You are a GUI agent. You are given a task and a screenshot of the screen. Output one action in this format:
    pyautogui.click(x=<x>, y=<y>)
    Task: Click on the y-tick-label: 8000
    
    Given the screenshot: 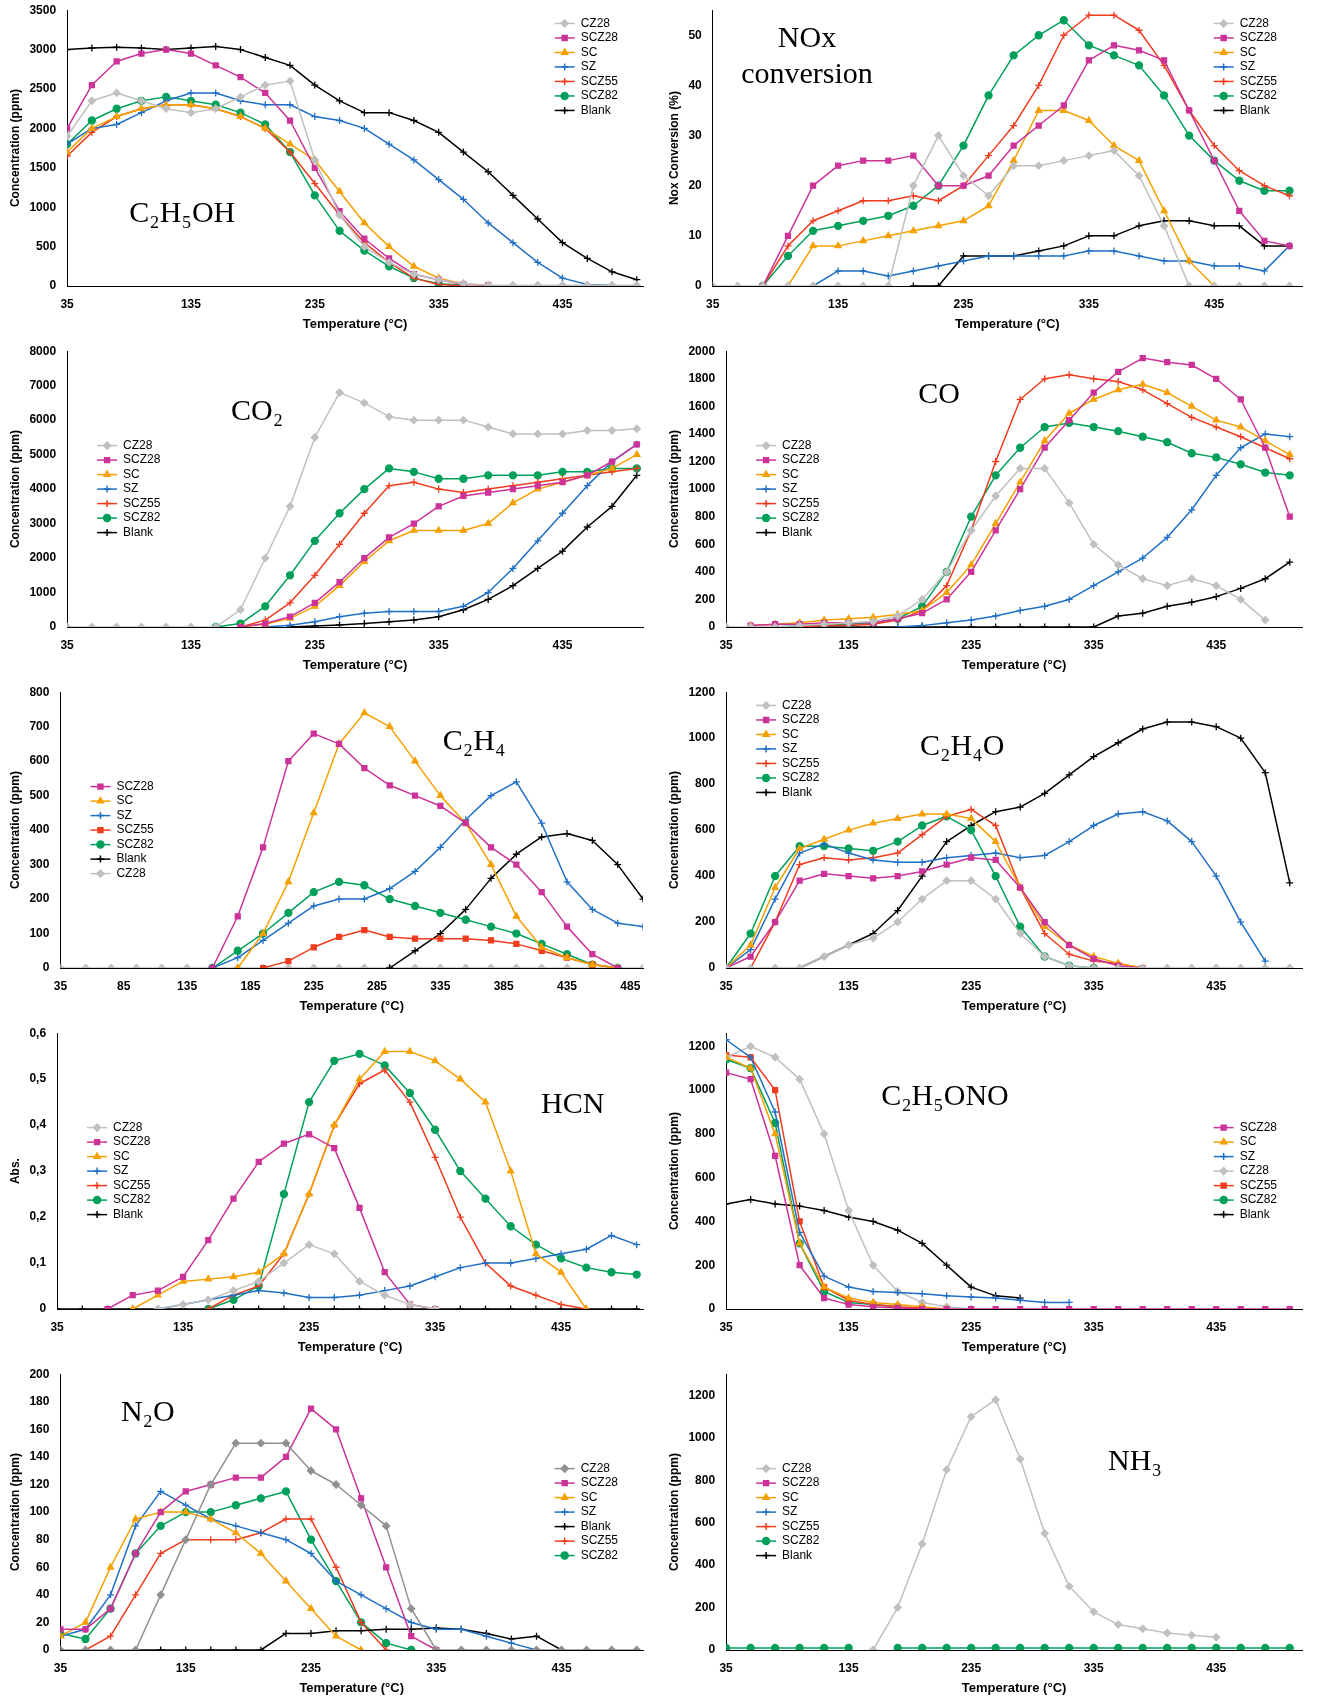 What is the action you would take?
    pyautogui.click(x=43, y=350)
    